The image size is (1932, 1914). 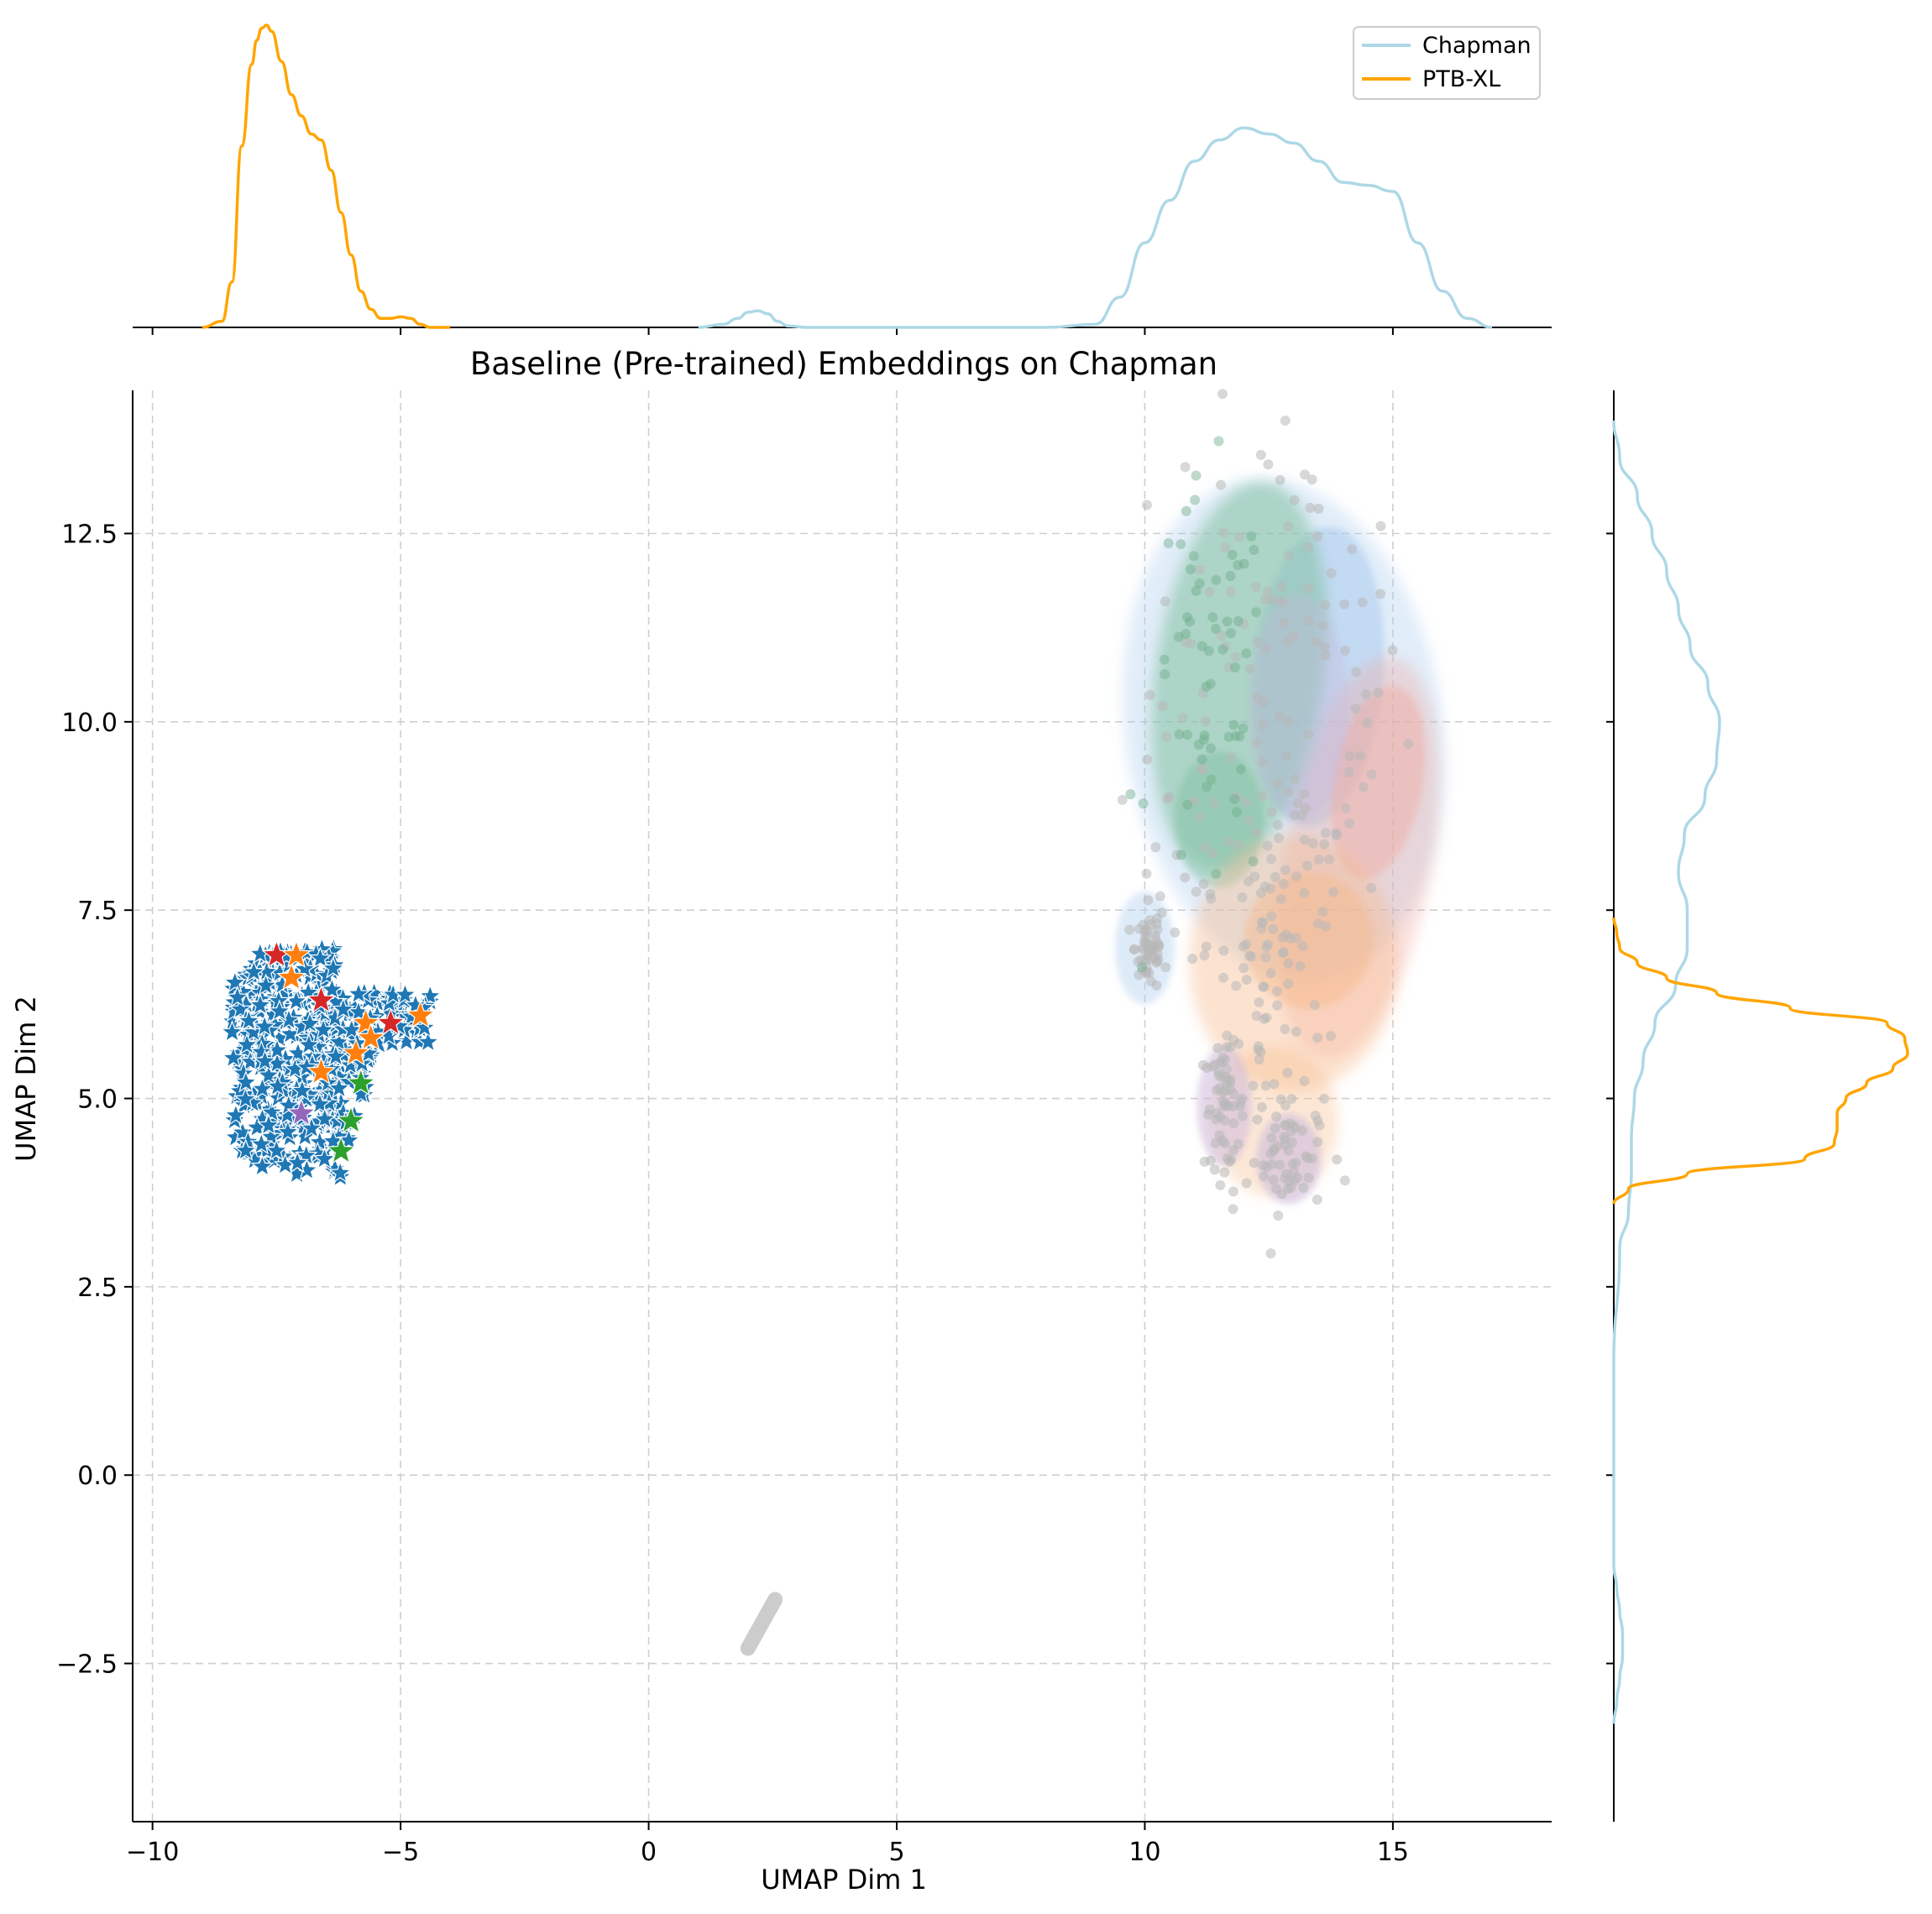 I want to click on ptbxl-purple-stars-point, so click(x=302, y=1112).